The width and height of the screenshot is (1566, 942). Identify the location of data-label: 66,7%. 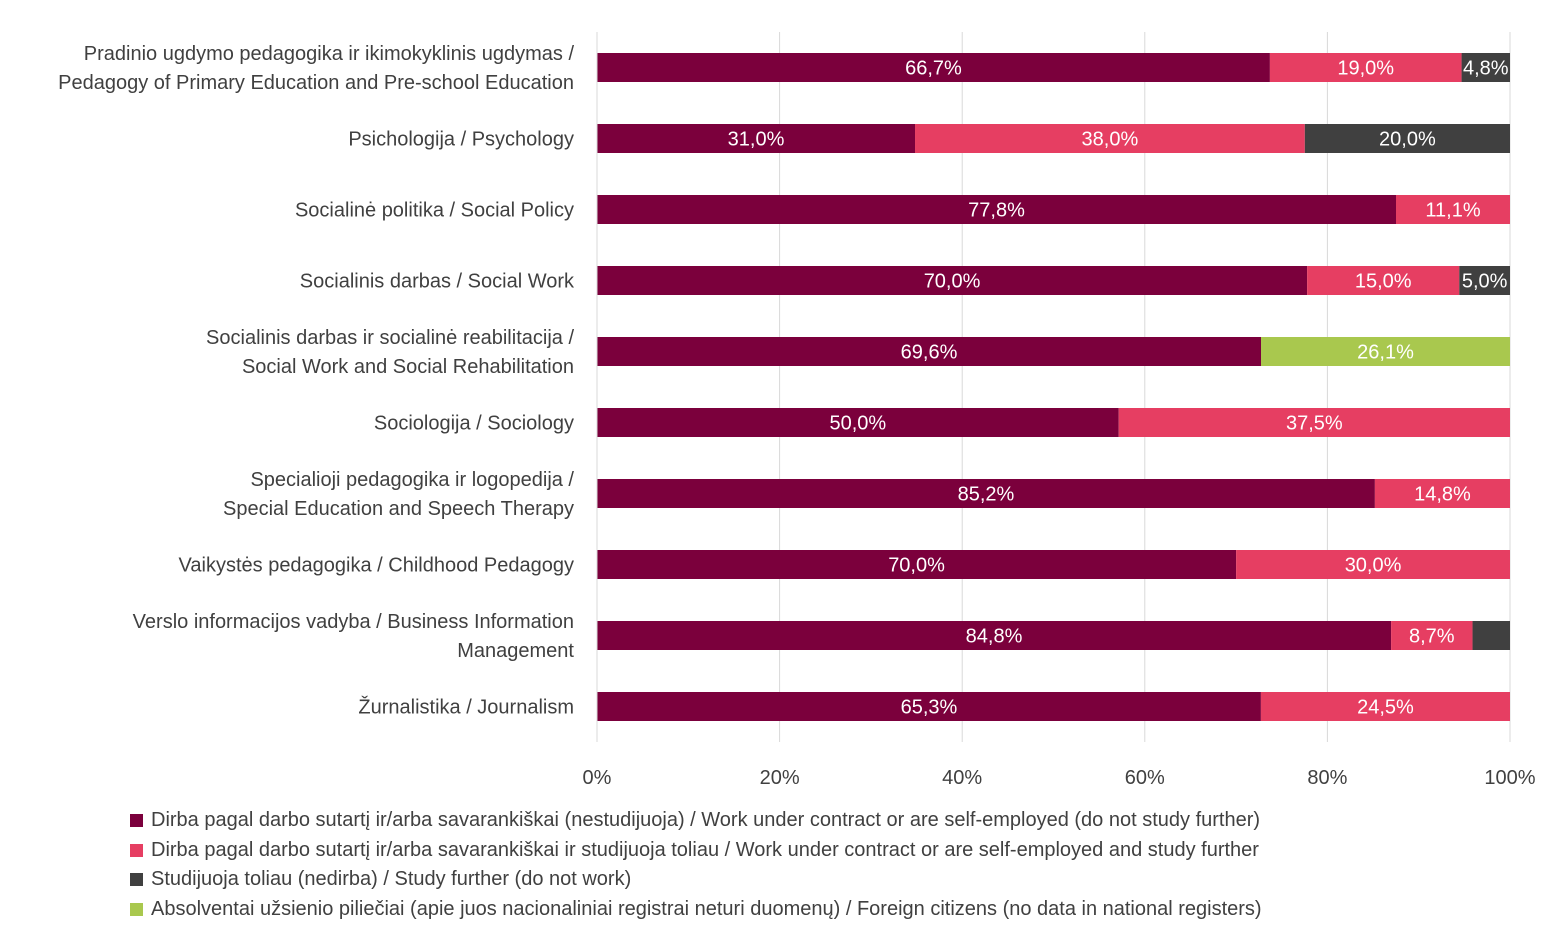
(933, 69).